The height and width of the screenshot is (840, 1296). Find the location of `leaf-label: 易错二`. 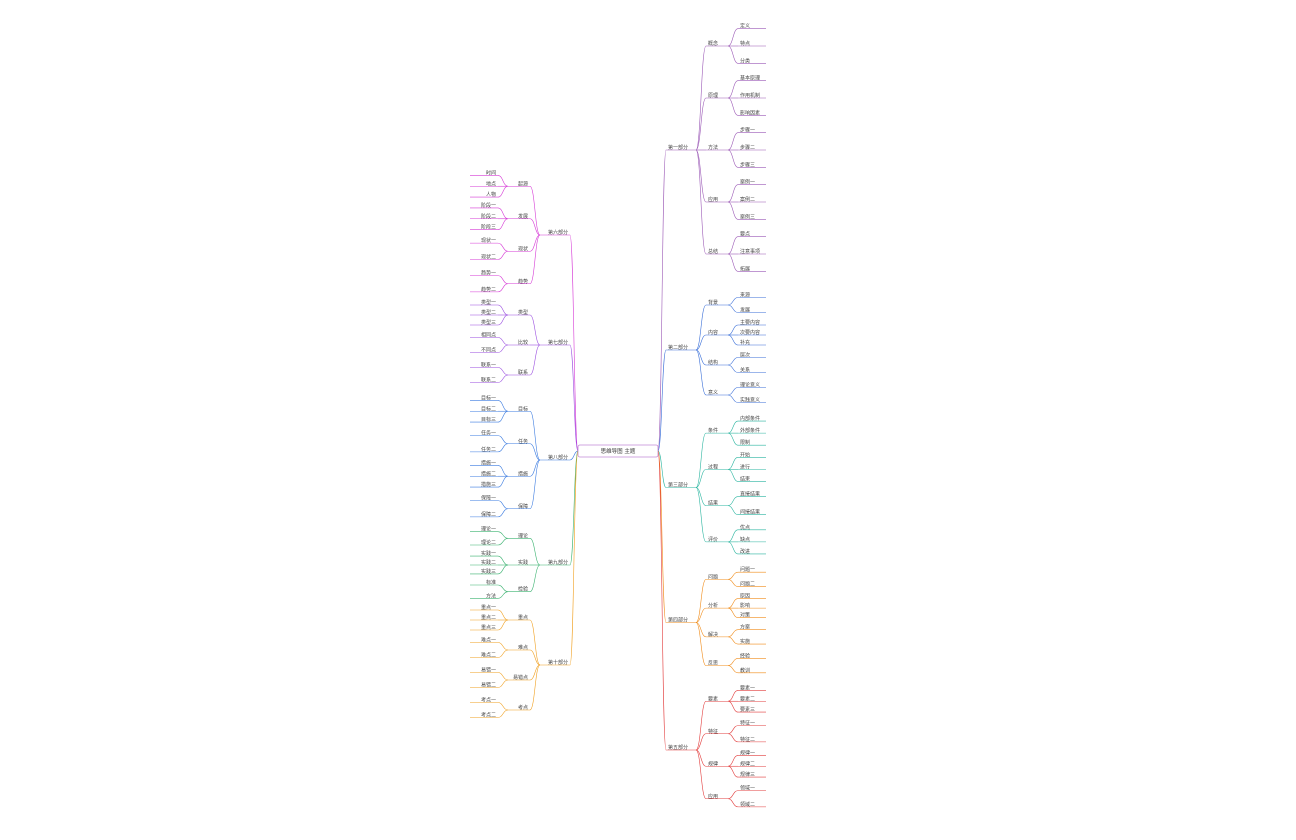

leaf-label: 易错二 is located at coordinates (488, 685).